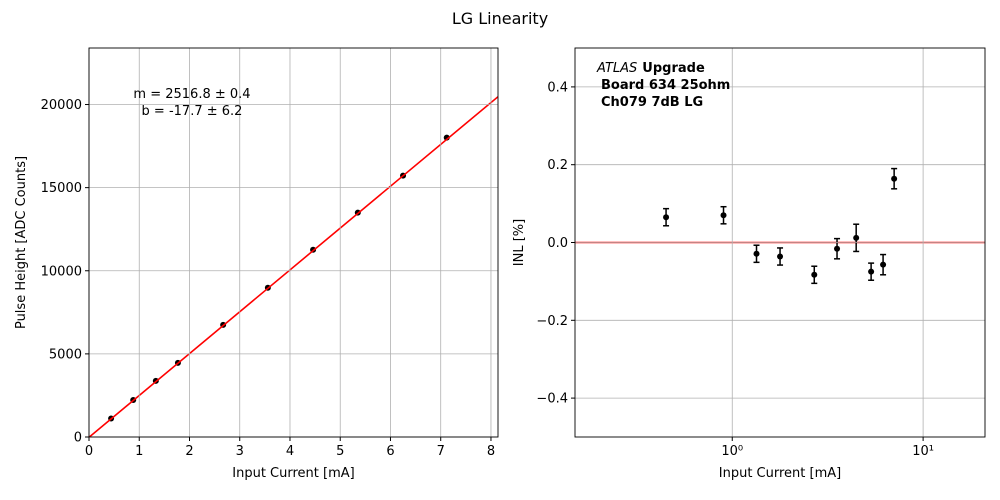  I want to click on x-tick-label: 4, so click(290, 451).